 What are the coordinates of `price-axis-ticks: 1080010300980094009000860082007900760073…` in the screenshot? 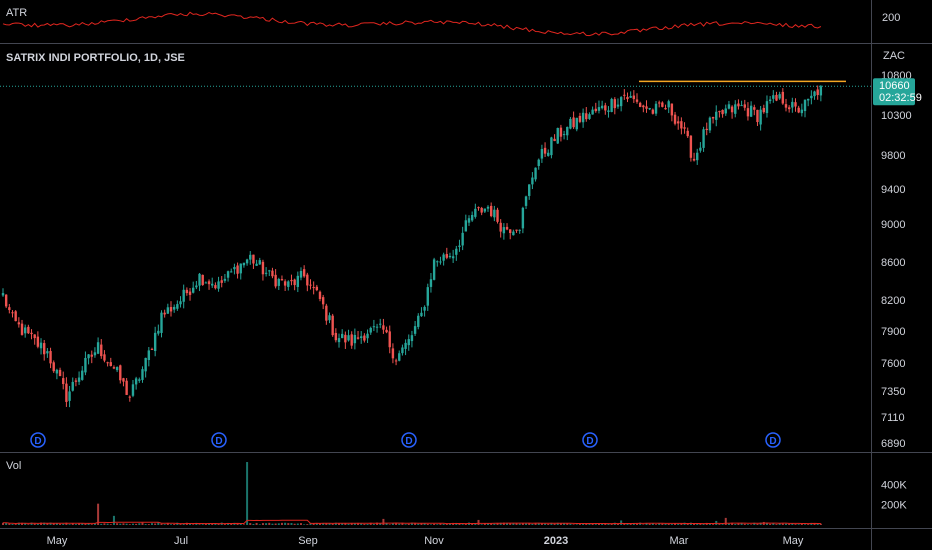 It's located at (896, 260).